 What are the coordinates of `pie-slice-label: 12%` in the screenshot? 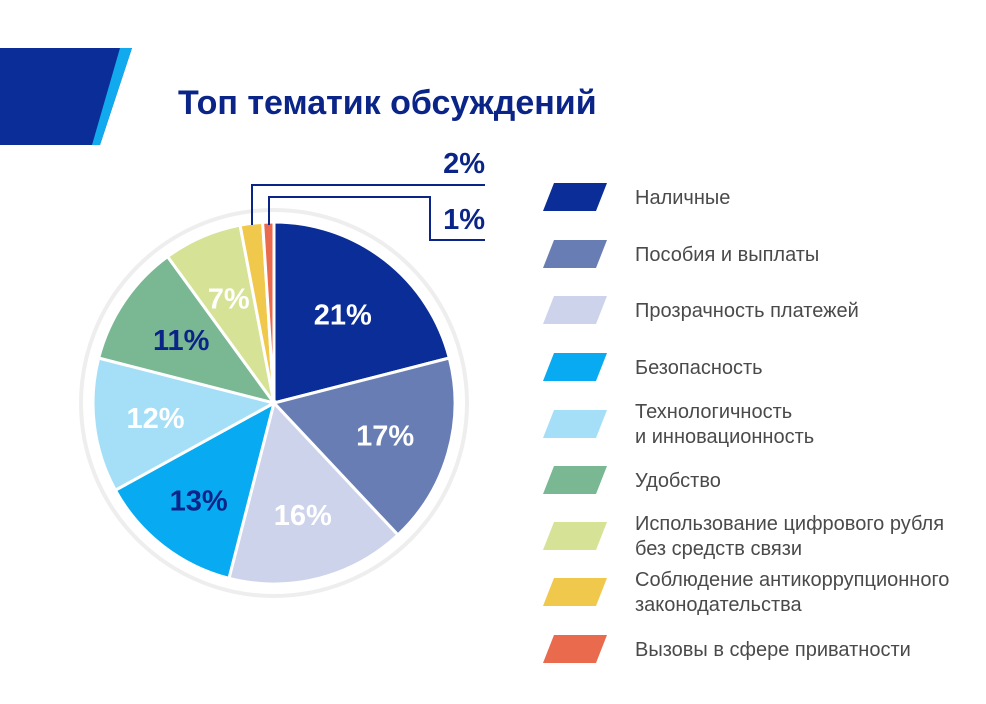 It's located at (155, 419).